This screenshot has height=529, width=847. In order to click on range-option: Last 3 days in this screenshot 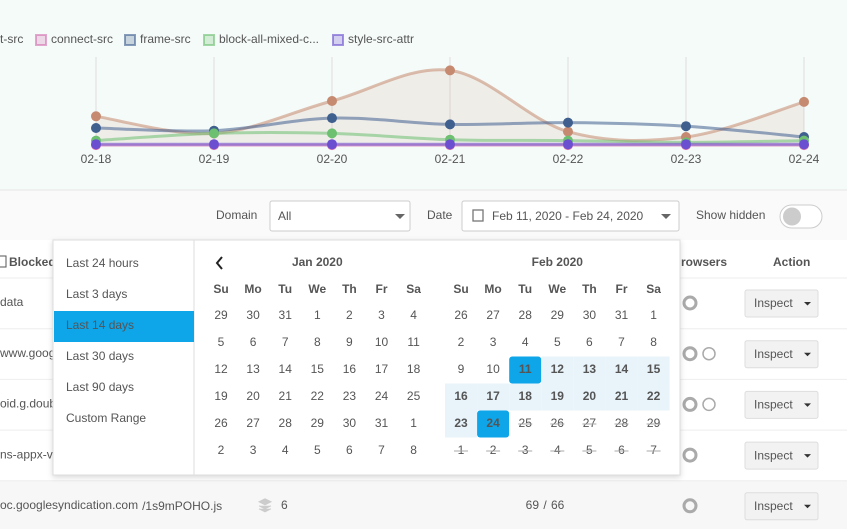, I will do `click(96, 294)`.